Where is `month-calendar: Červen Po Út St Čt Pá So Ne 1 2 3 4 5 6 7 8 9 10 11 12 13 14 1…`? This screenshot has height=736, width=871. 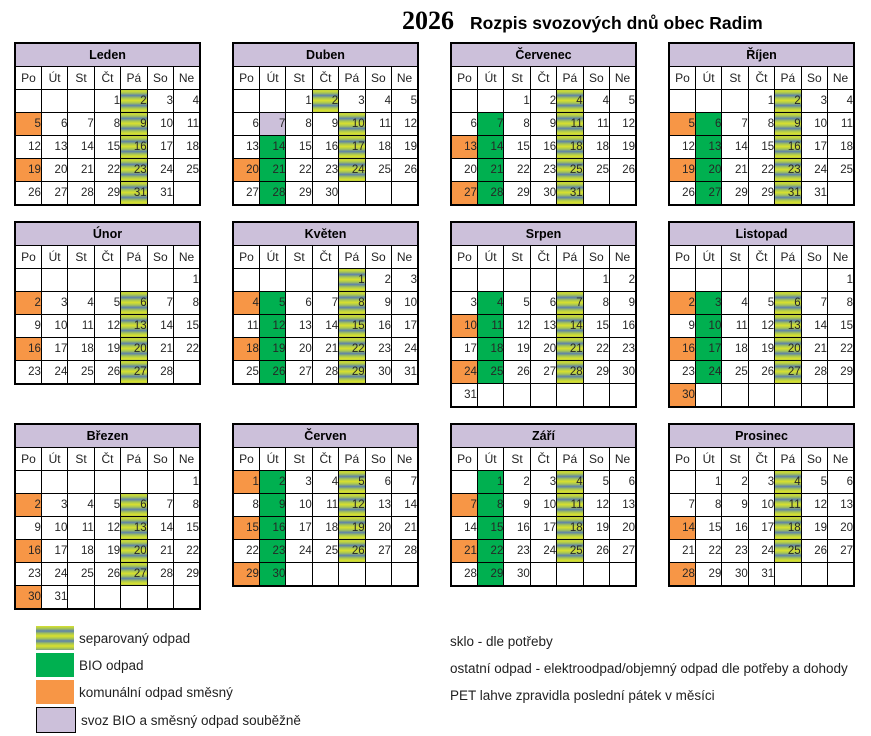
month-calendar: Červen Po Út St Čt Pá So Ne 1 2 3 4 5 6 7 8 9 10 11 12 13 14 1… is located at coordinates (325, 505).